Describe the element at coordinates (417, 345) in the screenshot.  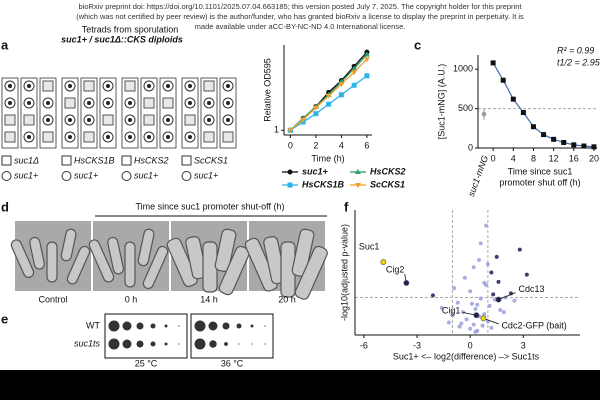
I see `x-tick-label: -3` at that location.